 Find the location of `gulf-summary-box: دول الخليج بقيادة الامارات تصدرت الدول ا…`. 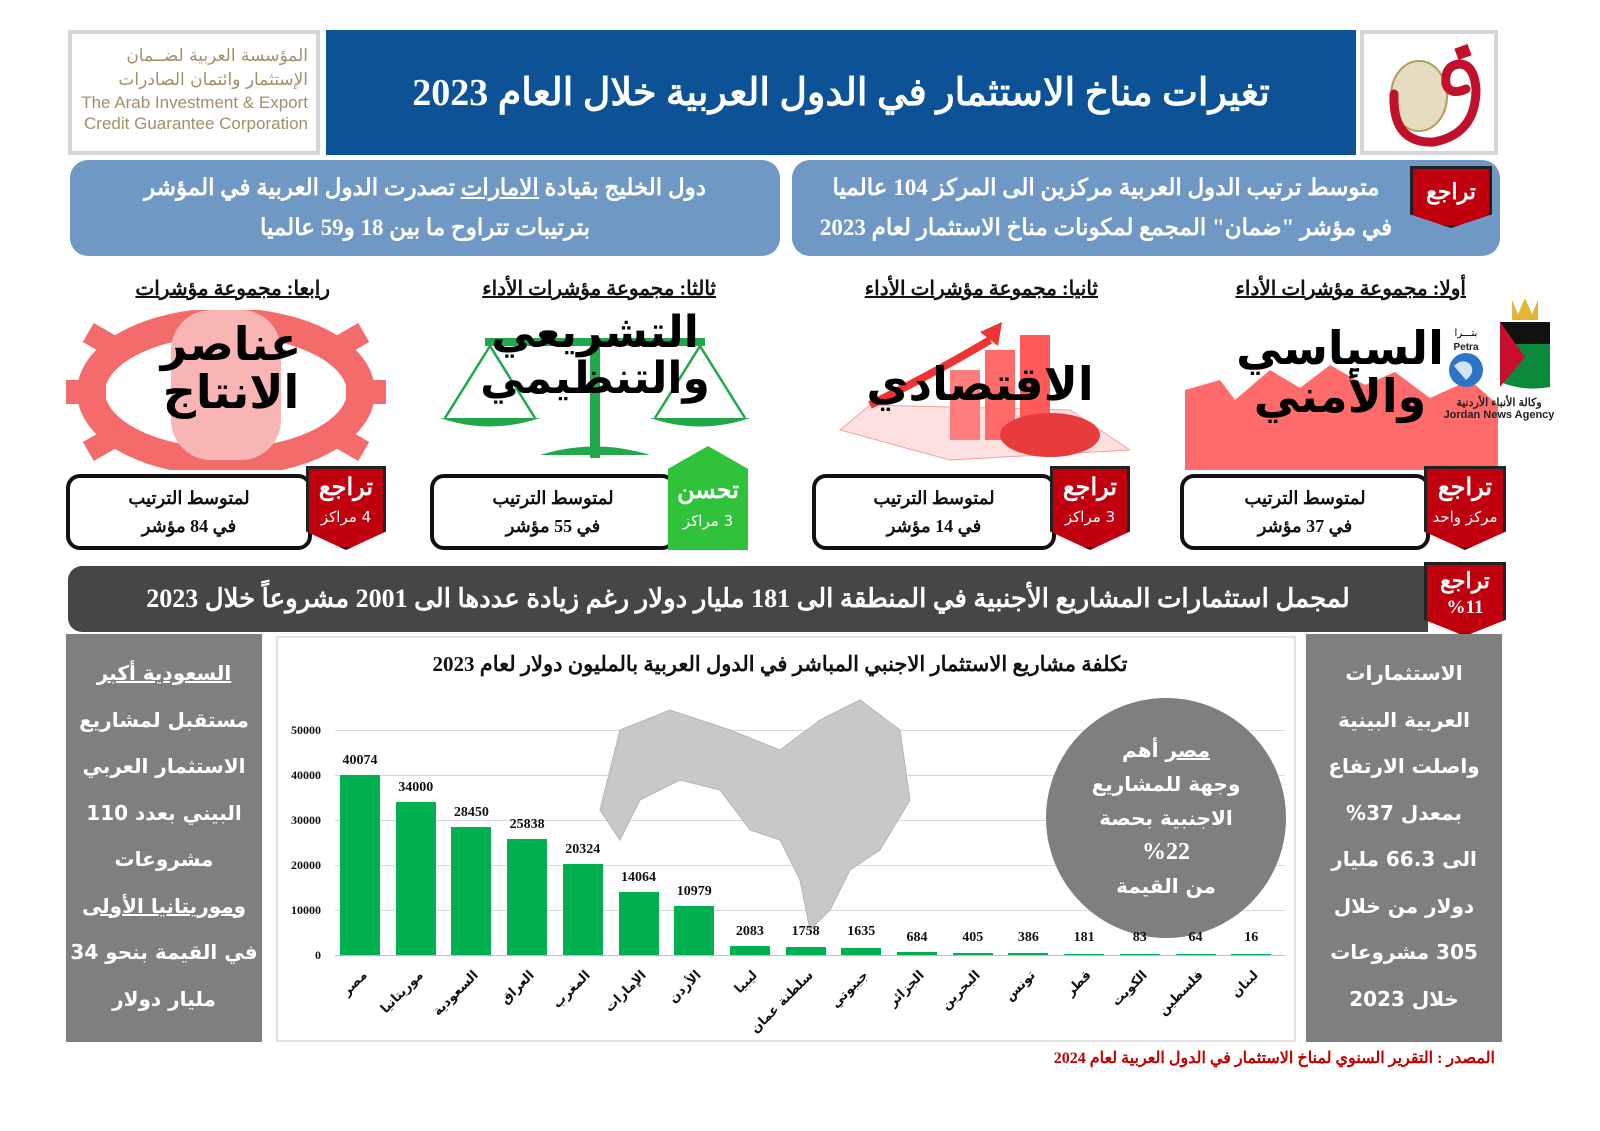

gulf-summary-box: دول الخليج بقيادة الامارات تصدرت الدول ا… is located at coordinates (425, 208).